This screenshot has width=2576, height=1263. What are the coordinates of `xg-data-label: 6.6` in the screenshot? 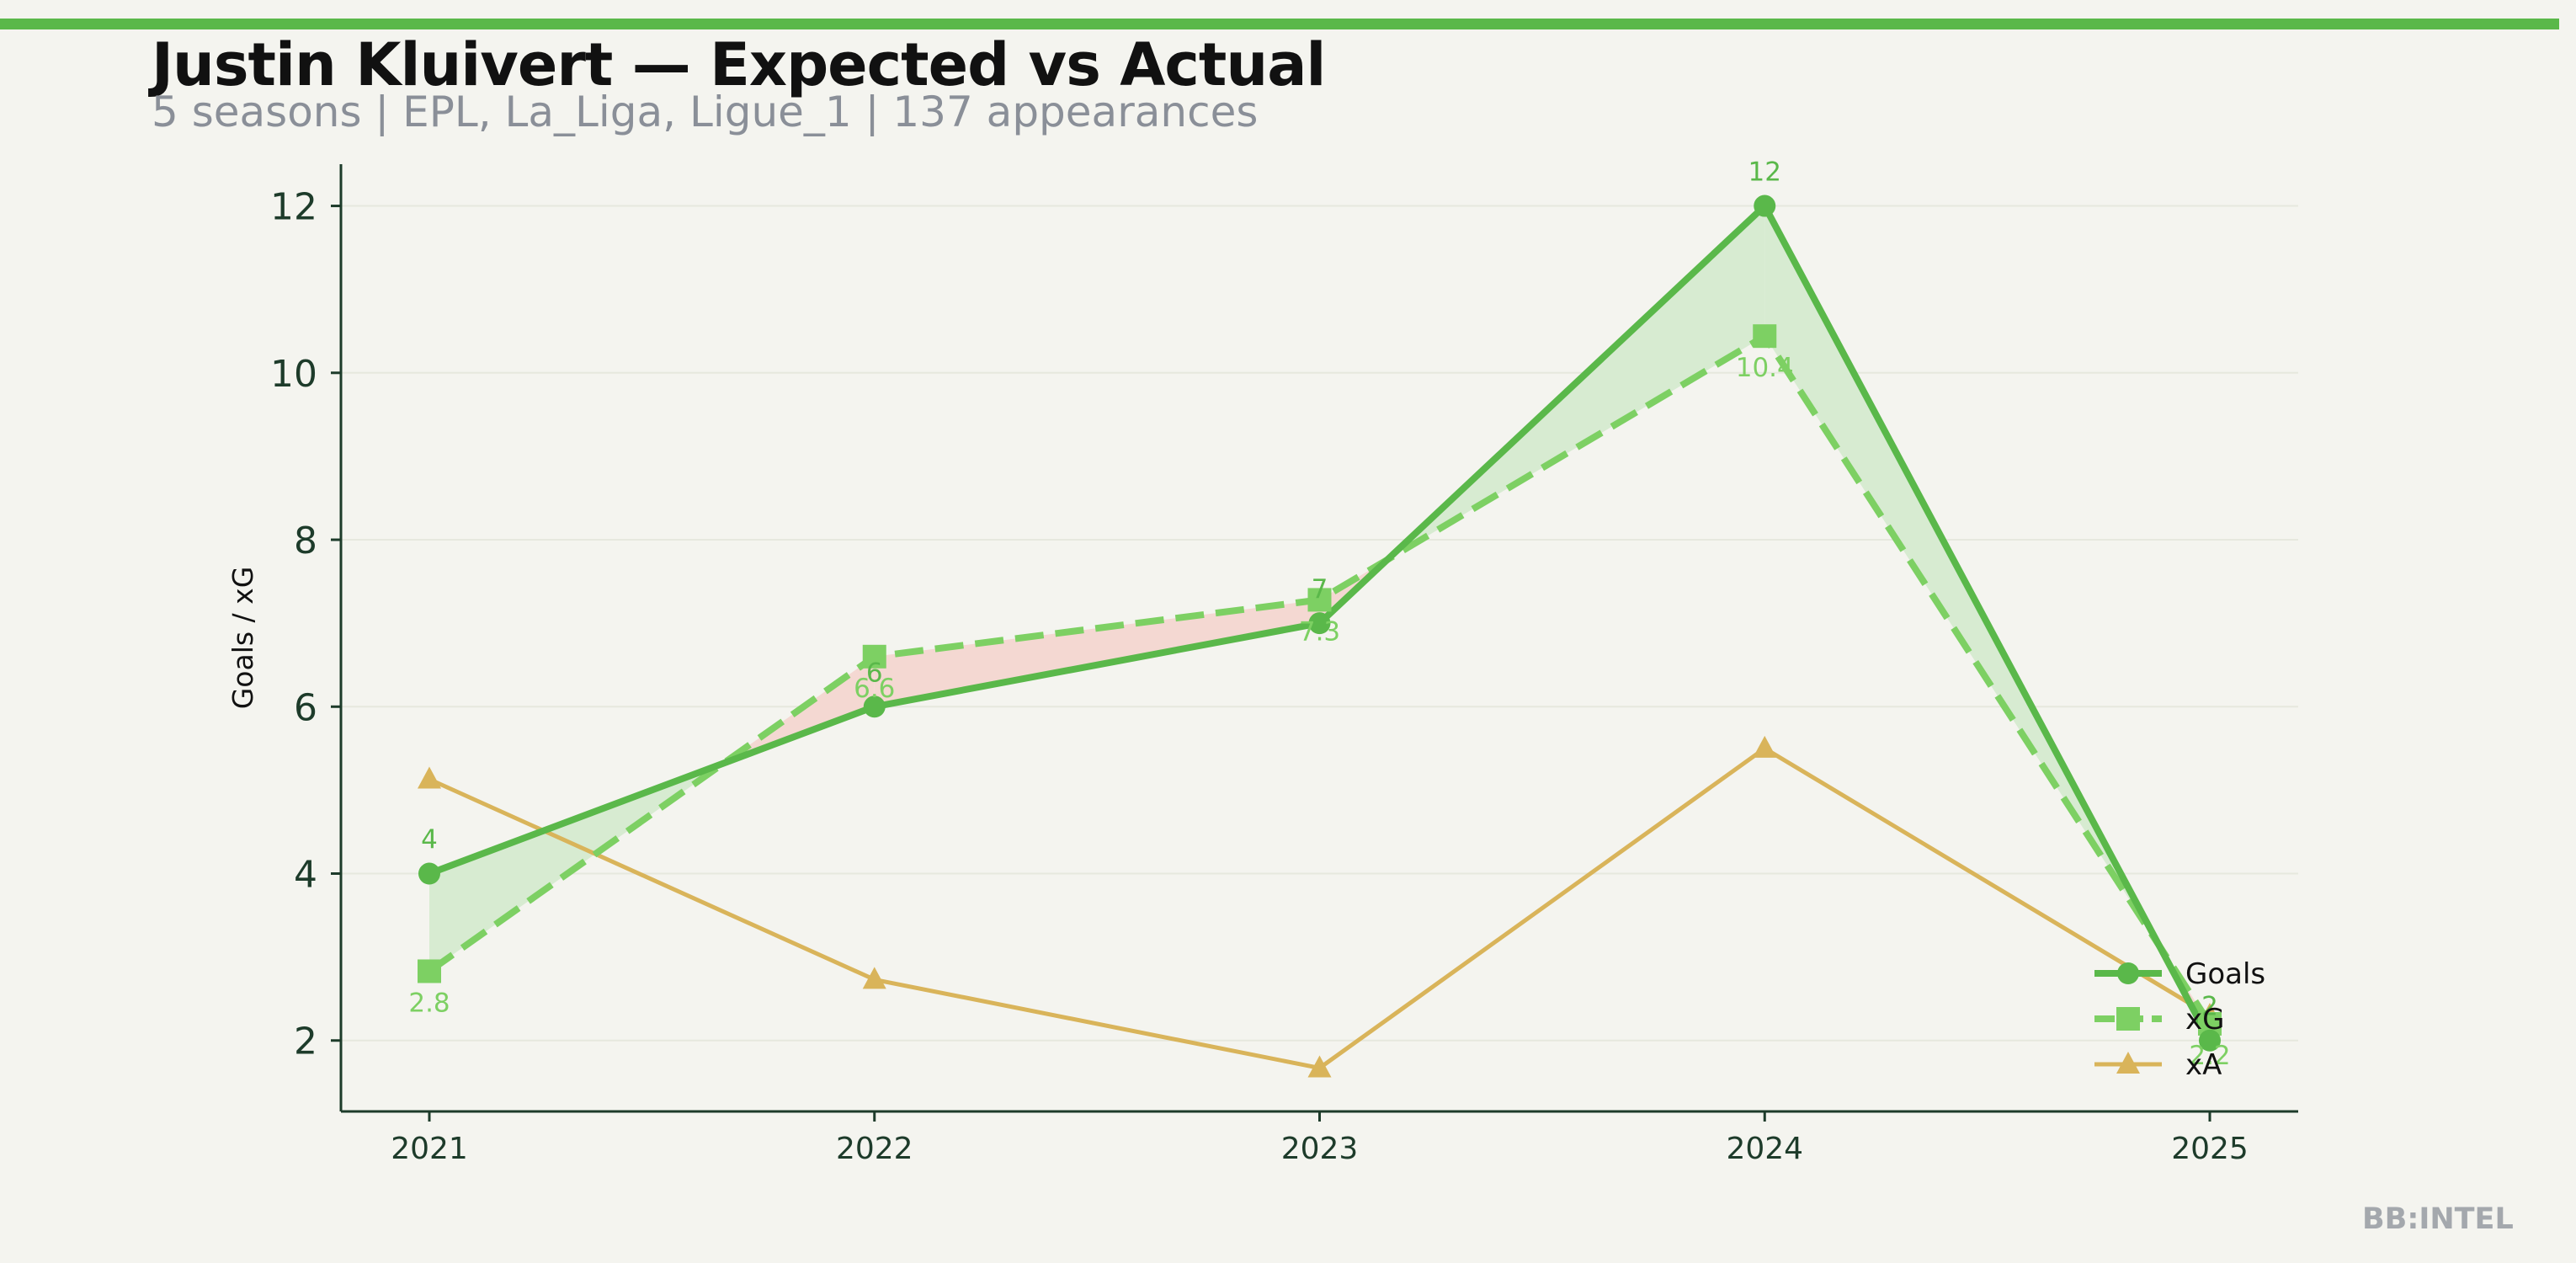 It's located at (874, 689).